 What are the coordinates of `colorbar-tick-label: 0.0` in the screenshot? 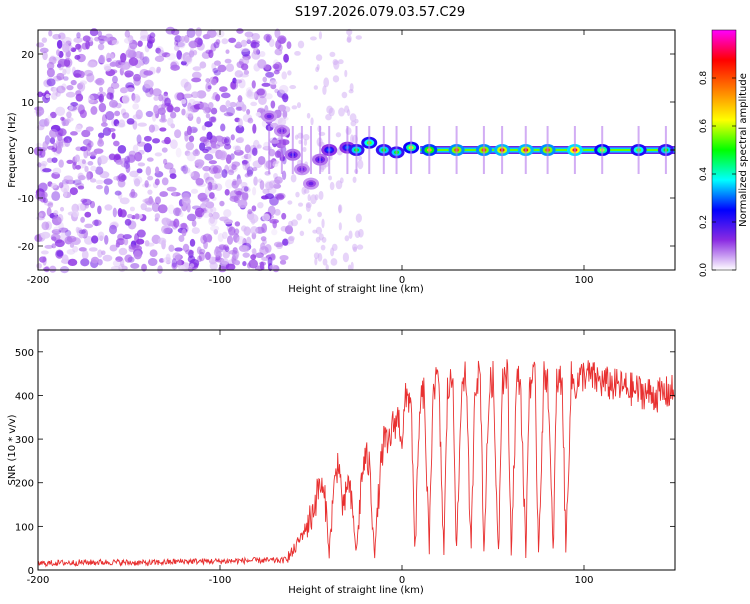 It's located at (704, 270).